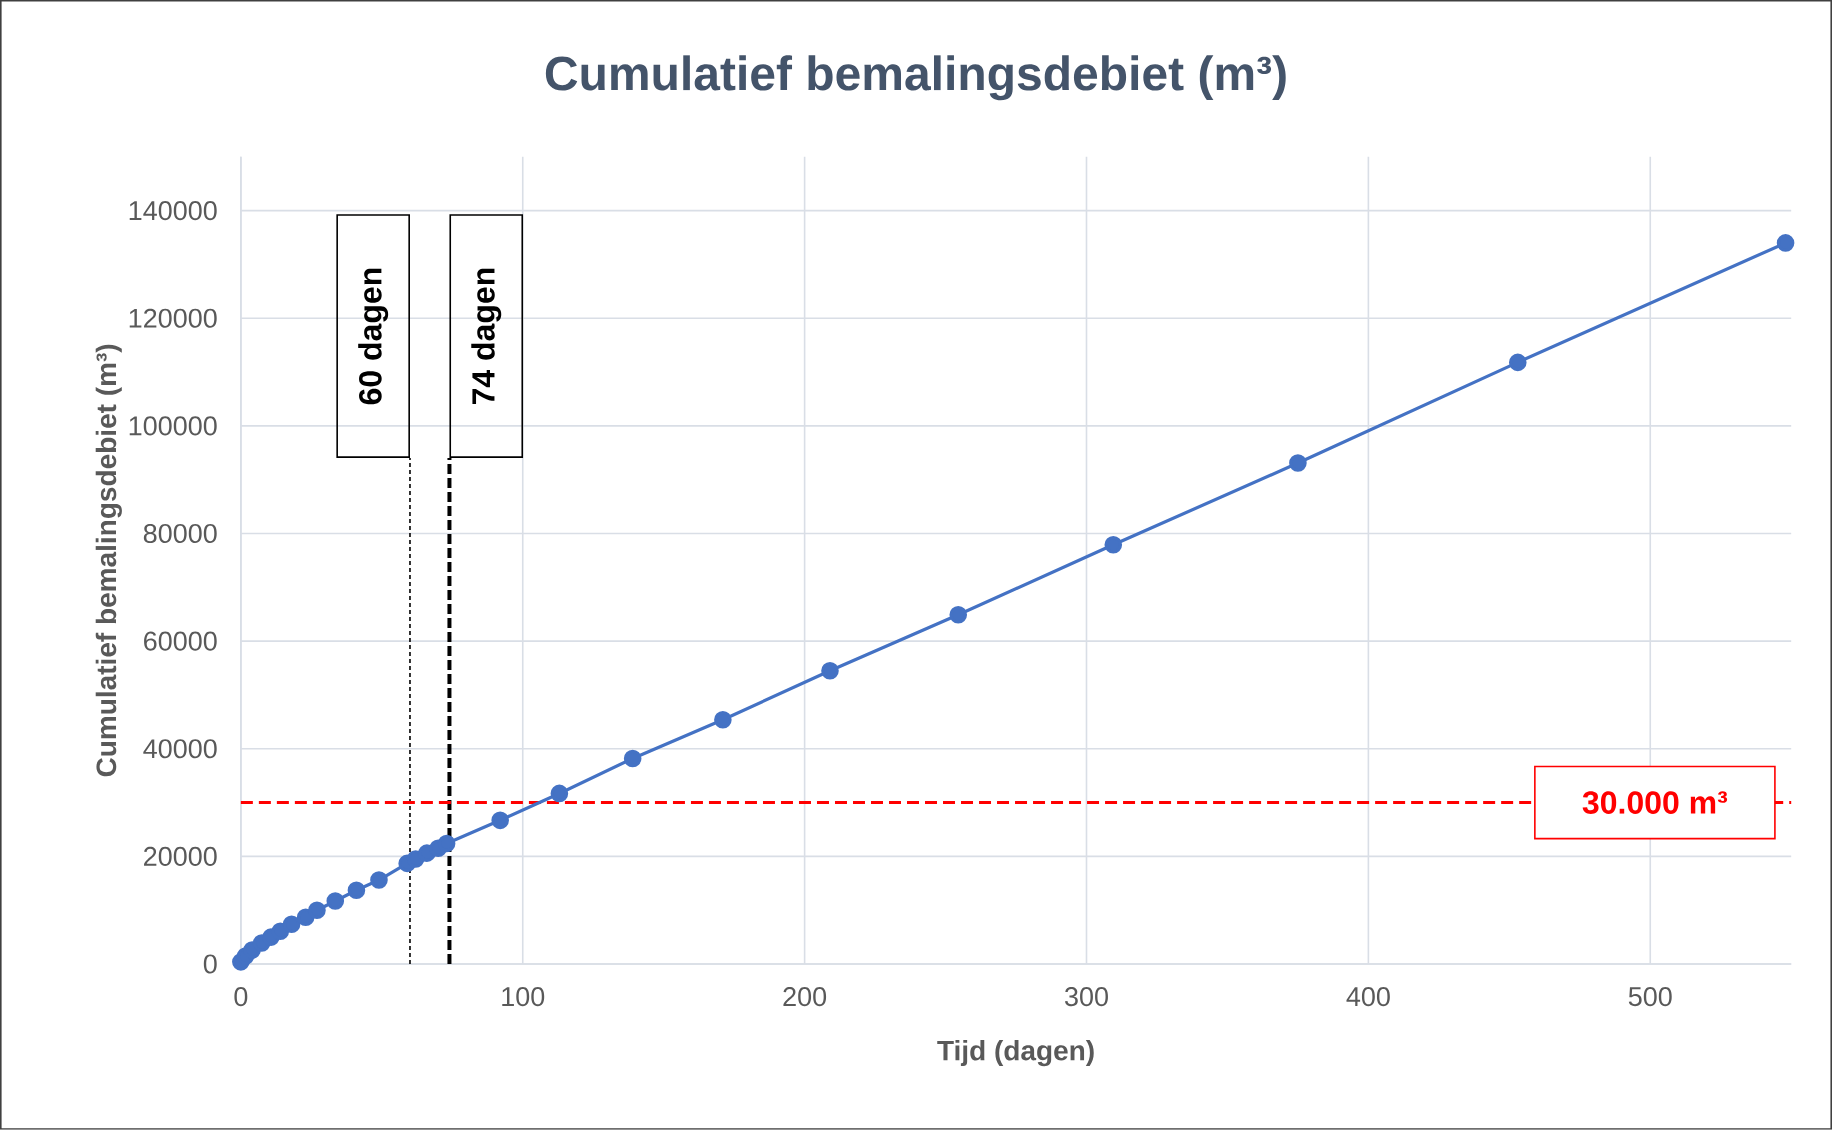 The height and width of the screenshot is (1130, 1832). Describe the element at coordinates (373, 336) in the screenshot. I see `ref-line-label: 60 dagen` at that location.